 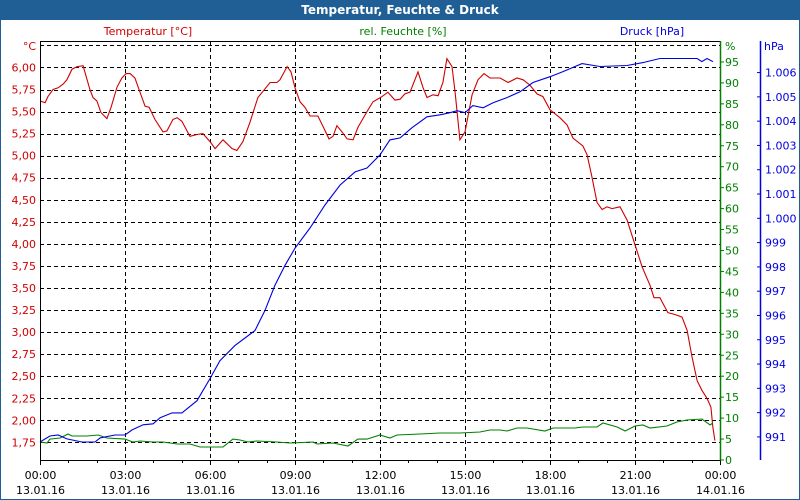 I want to click on x-tick-time: 12:00, so click(x=381, y=475).